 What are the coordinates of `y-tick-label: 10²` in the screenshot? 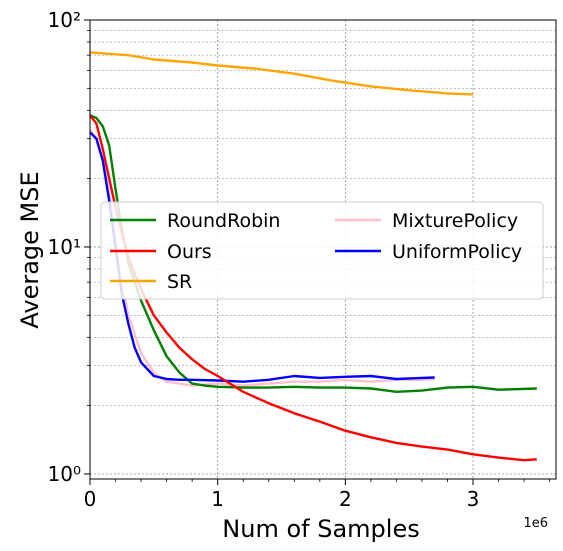 It's located at (64, 20).